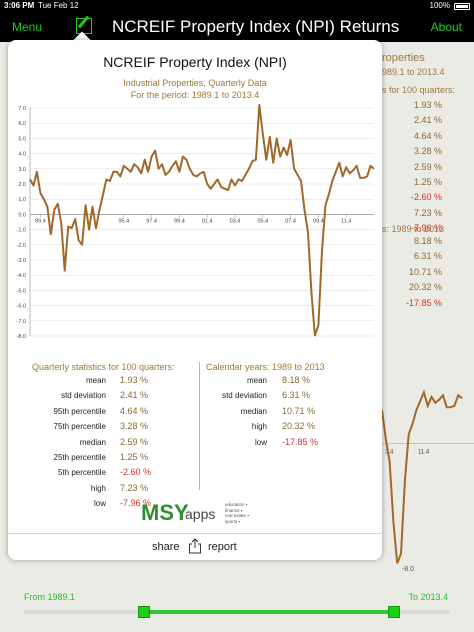 Image resolution: width=474 pixels, height=632 pixels. Describe the element at coordinates (22, 200) in the screenshot. I see `y-tick-label: 1.0` at that location.